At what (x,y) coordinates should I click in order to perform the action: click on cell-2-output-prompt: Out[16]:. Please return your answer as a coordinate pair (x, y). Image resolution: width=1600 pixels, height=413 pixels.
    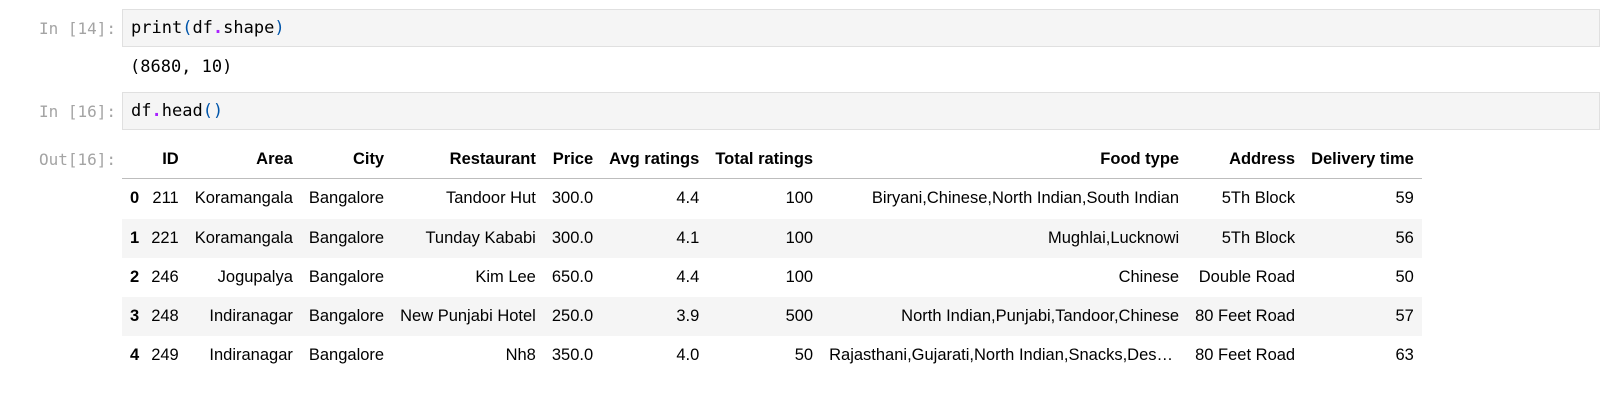
    Looking at the image, I should click on (77, 159).